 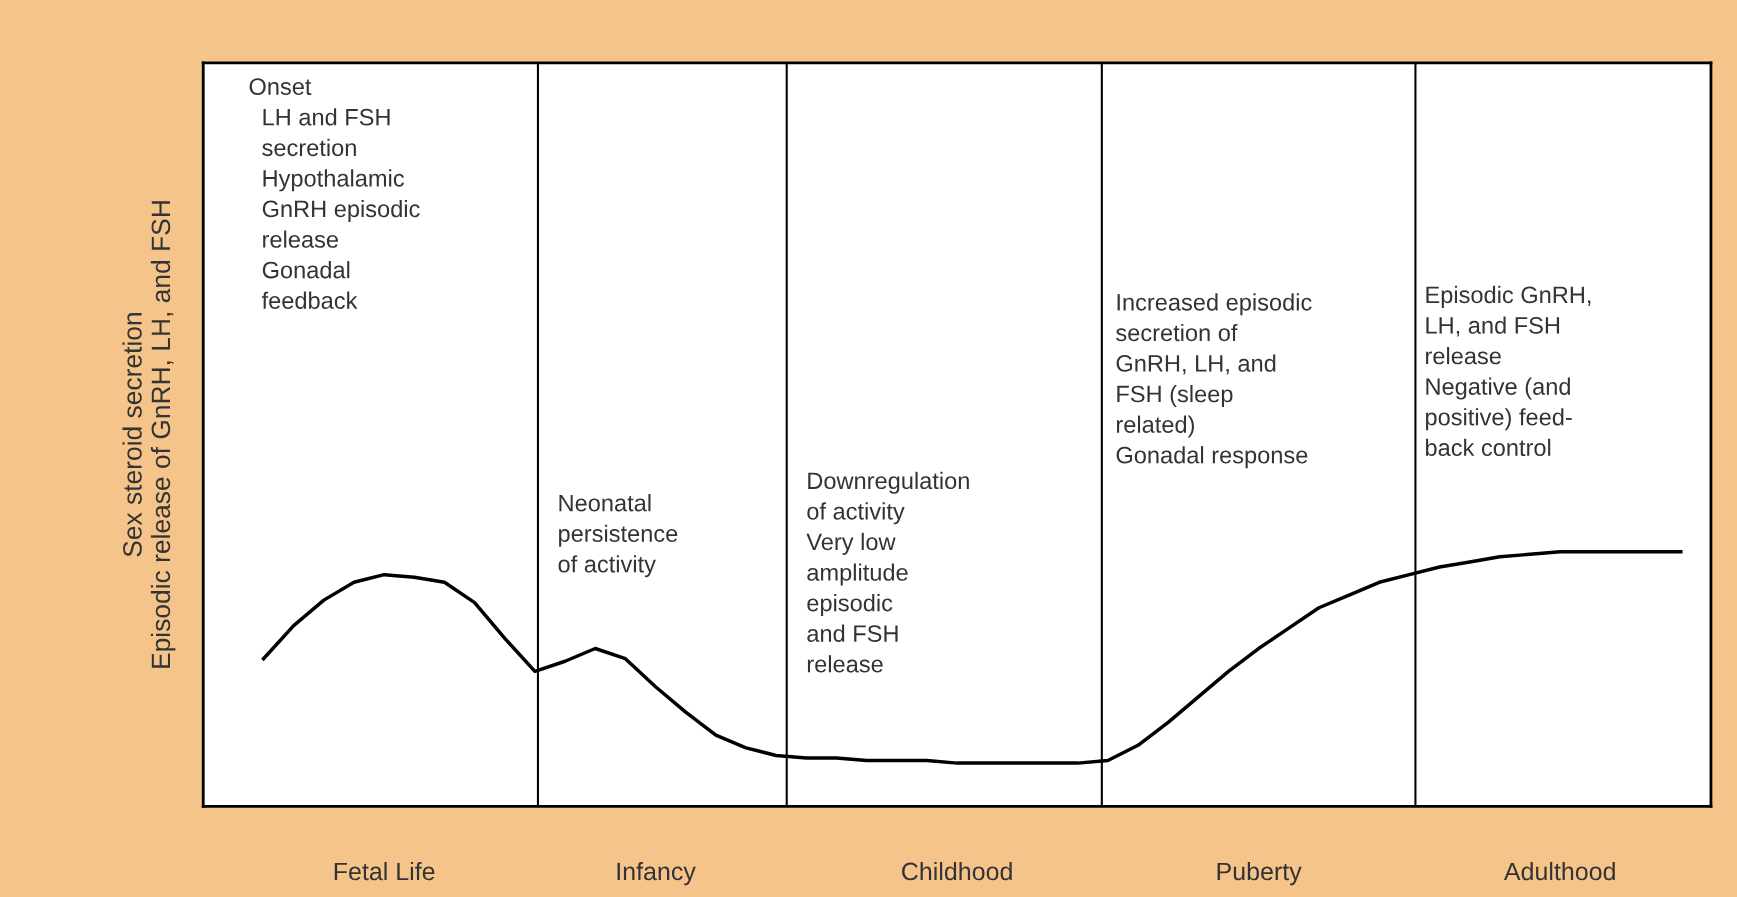 What do you see at coordinates (1214, 381) in the screenshot?
I see `text: Increased episodic secretion of GnRH, LH, and FSH (sleep related) Gonadal response` at bounding box center [1214, 381].